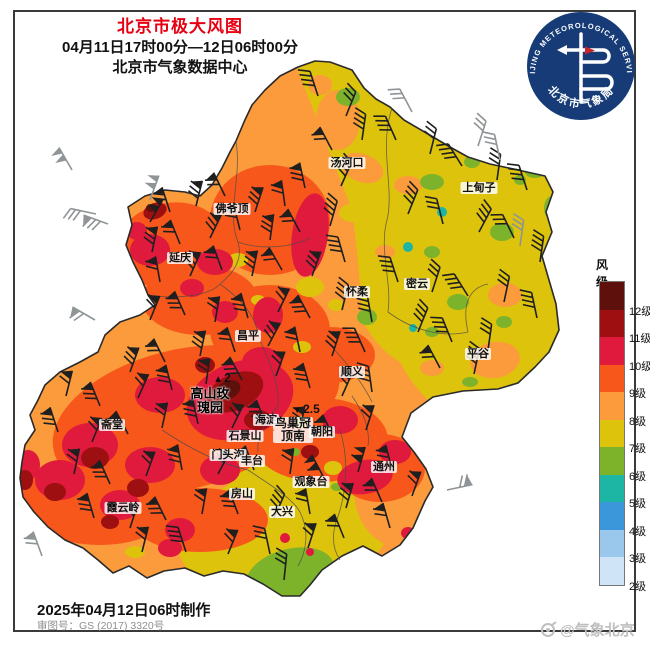 This screenshot has width=650, height=650. Describe the element at coordinates (124, 610) in the screenshot. I see `production-time: 2025年04月12日06时制作` at that location.